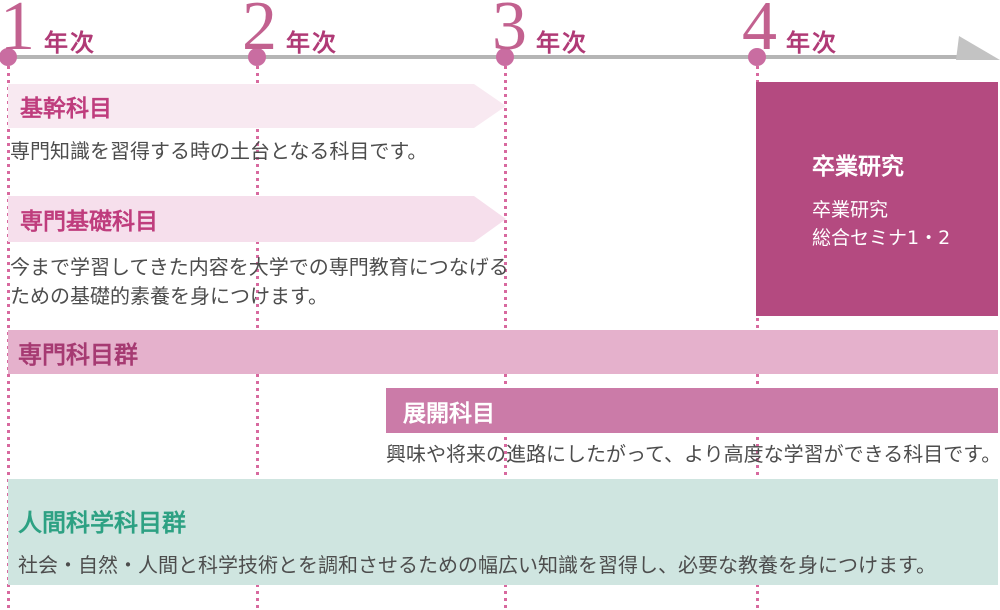 This screenshot has width=1000, height=610. What do you see at coordinates (487, 57) in the screenshot?
I see `timeline-axis` at bounding box center [487, 57].